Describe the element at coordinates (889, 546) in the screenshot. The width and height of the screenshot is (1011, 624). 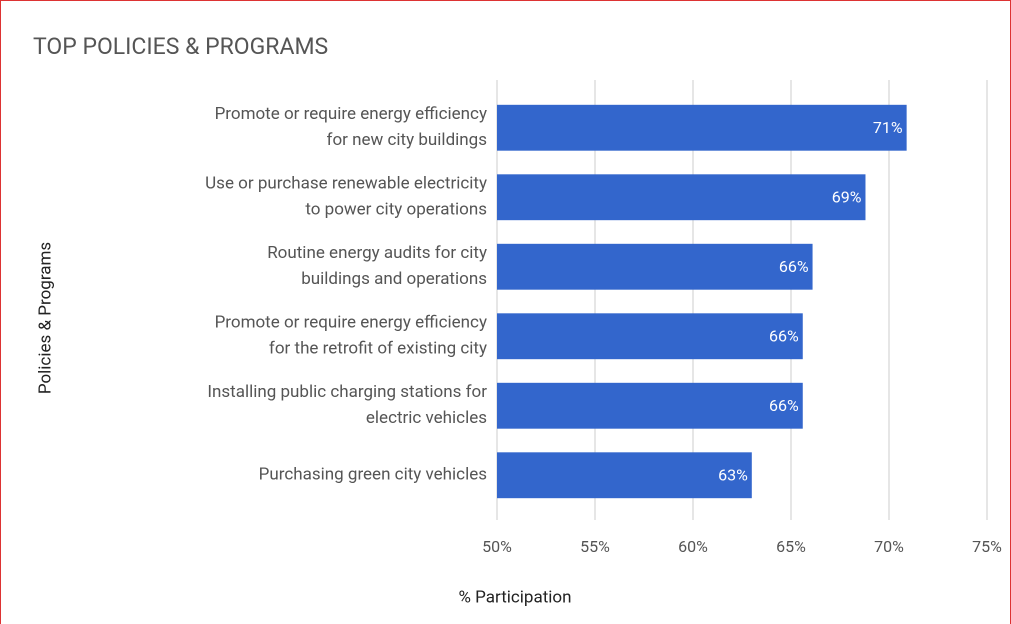
I see `x-tick-label: 70%` at that location.